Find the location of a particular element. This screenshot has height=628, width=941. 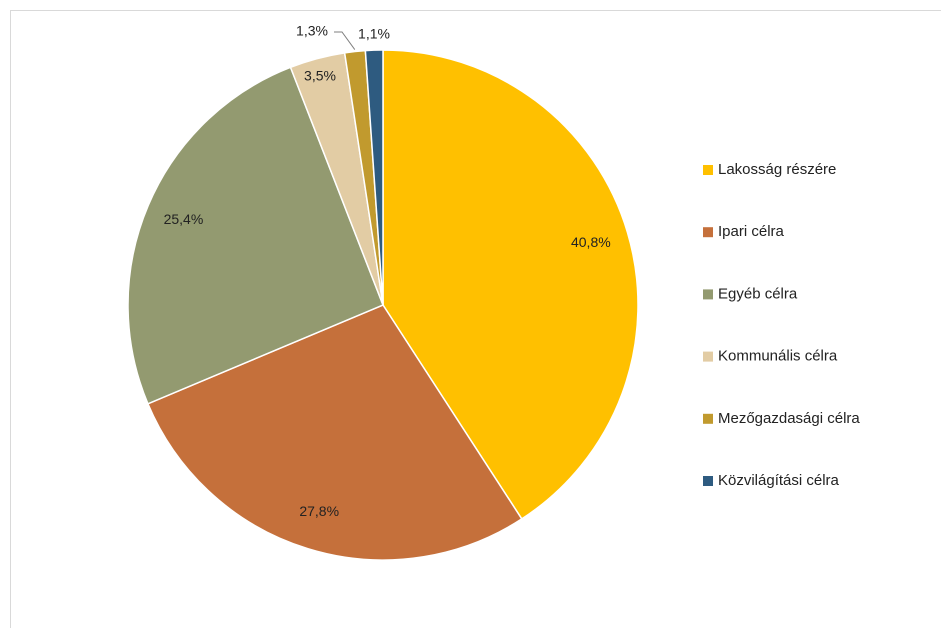

legend-label: Közvilágítási célra is located at coordinates (779, 480).